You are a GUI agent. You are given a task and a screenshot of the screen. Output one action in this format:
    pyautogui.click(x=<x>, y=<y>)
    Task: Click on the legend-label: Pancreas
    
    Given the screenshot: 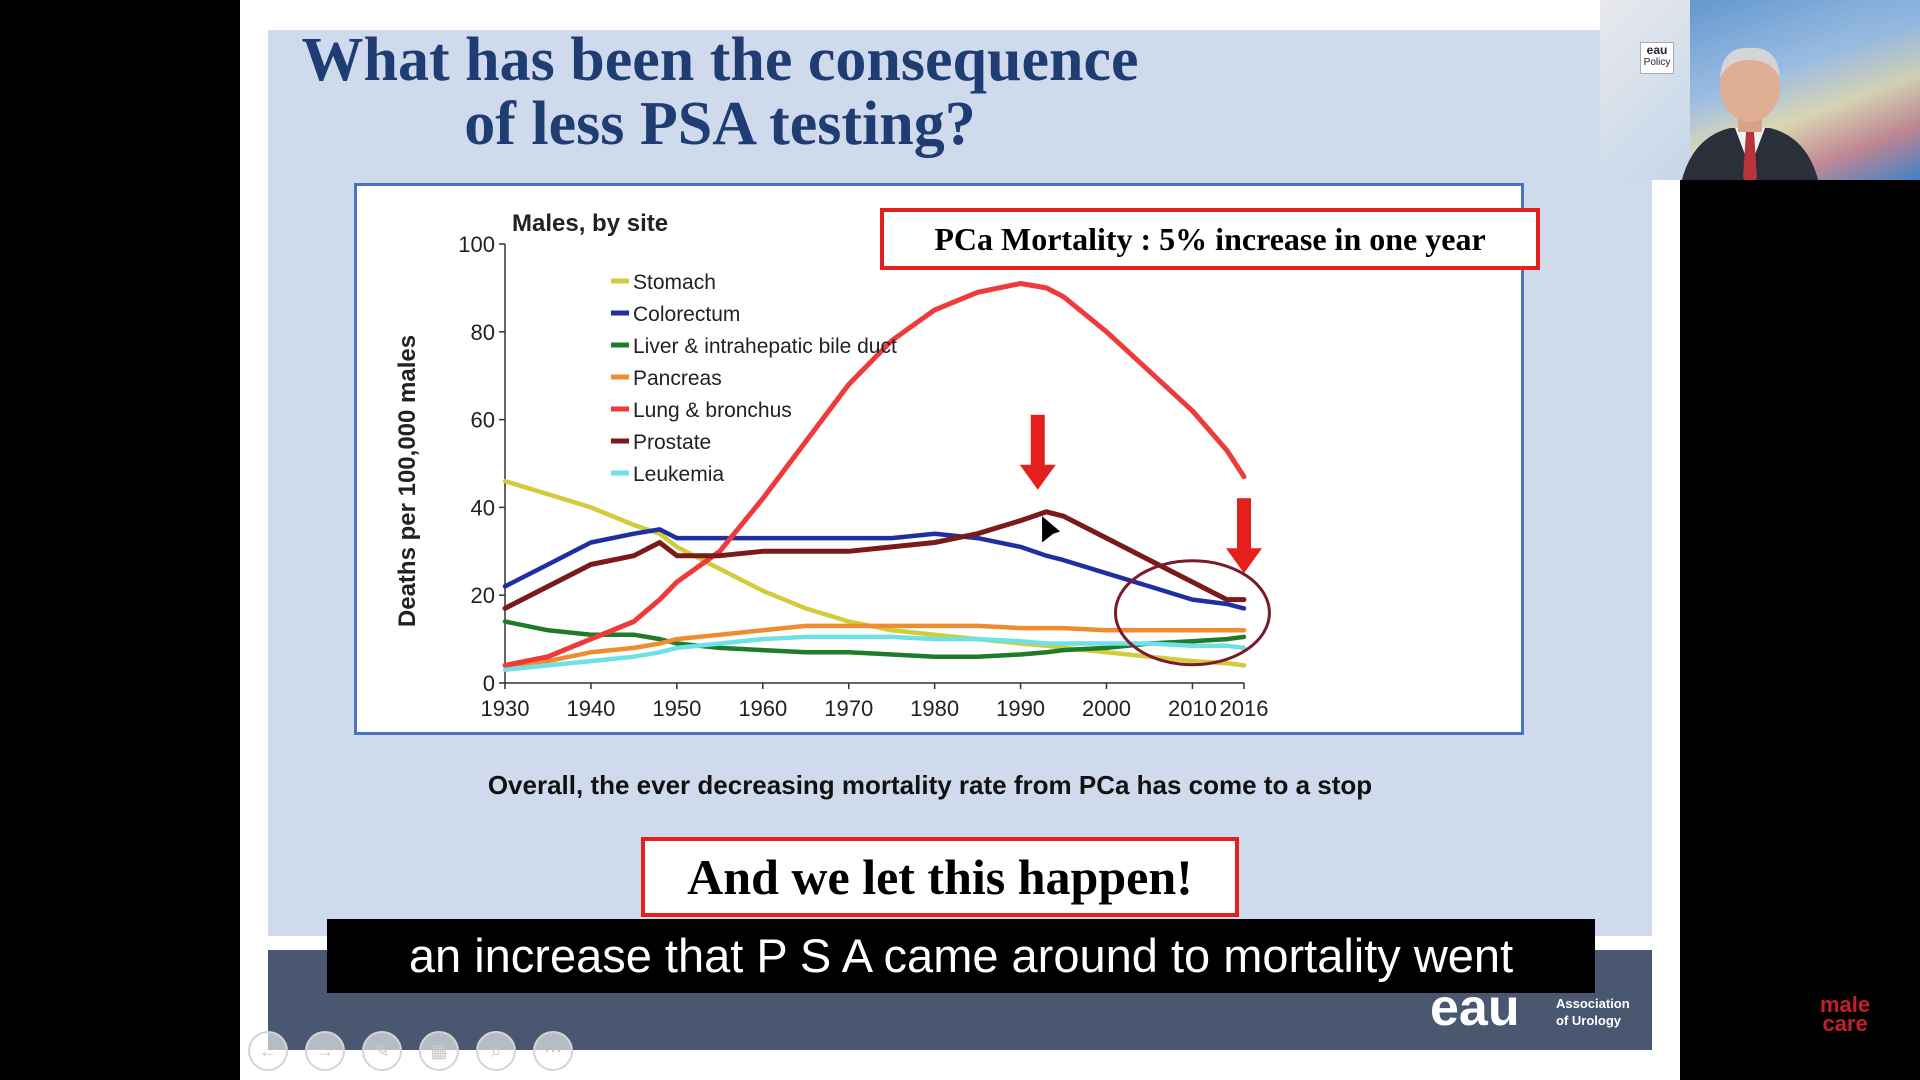 What is the action you would take?
    pyautogui.click(x=677, y=378)
    